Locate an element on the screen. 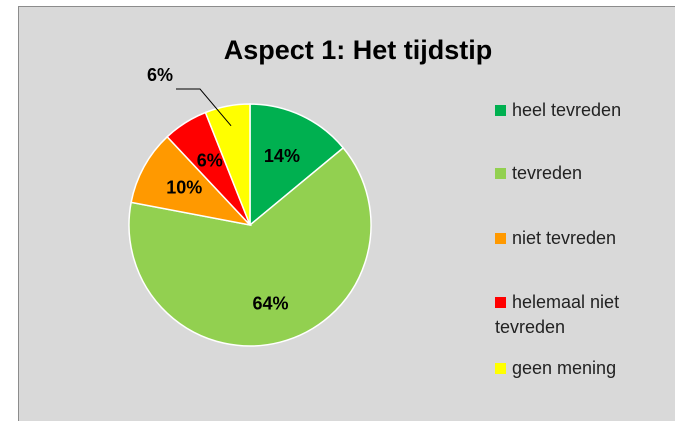 The image size is (675, 421). legend-label: helemaal niet tevreden is located at coordinates (557, 314).